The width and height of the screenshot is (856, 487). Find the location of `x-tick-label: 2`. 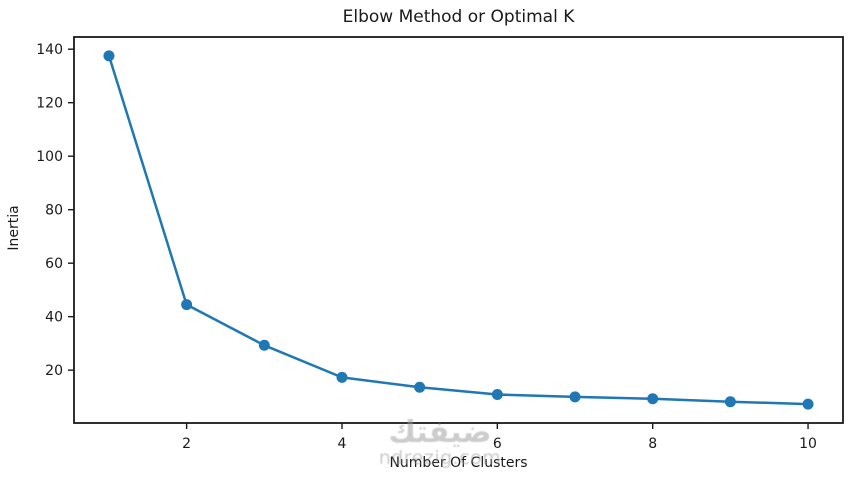

x-tick-label: 2 is located at coordinates (186, 444).